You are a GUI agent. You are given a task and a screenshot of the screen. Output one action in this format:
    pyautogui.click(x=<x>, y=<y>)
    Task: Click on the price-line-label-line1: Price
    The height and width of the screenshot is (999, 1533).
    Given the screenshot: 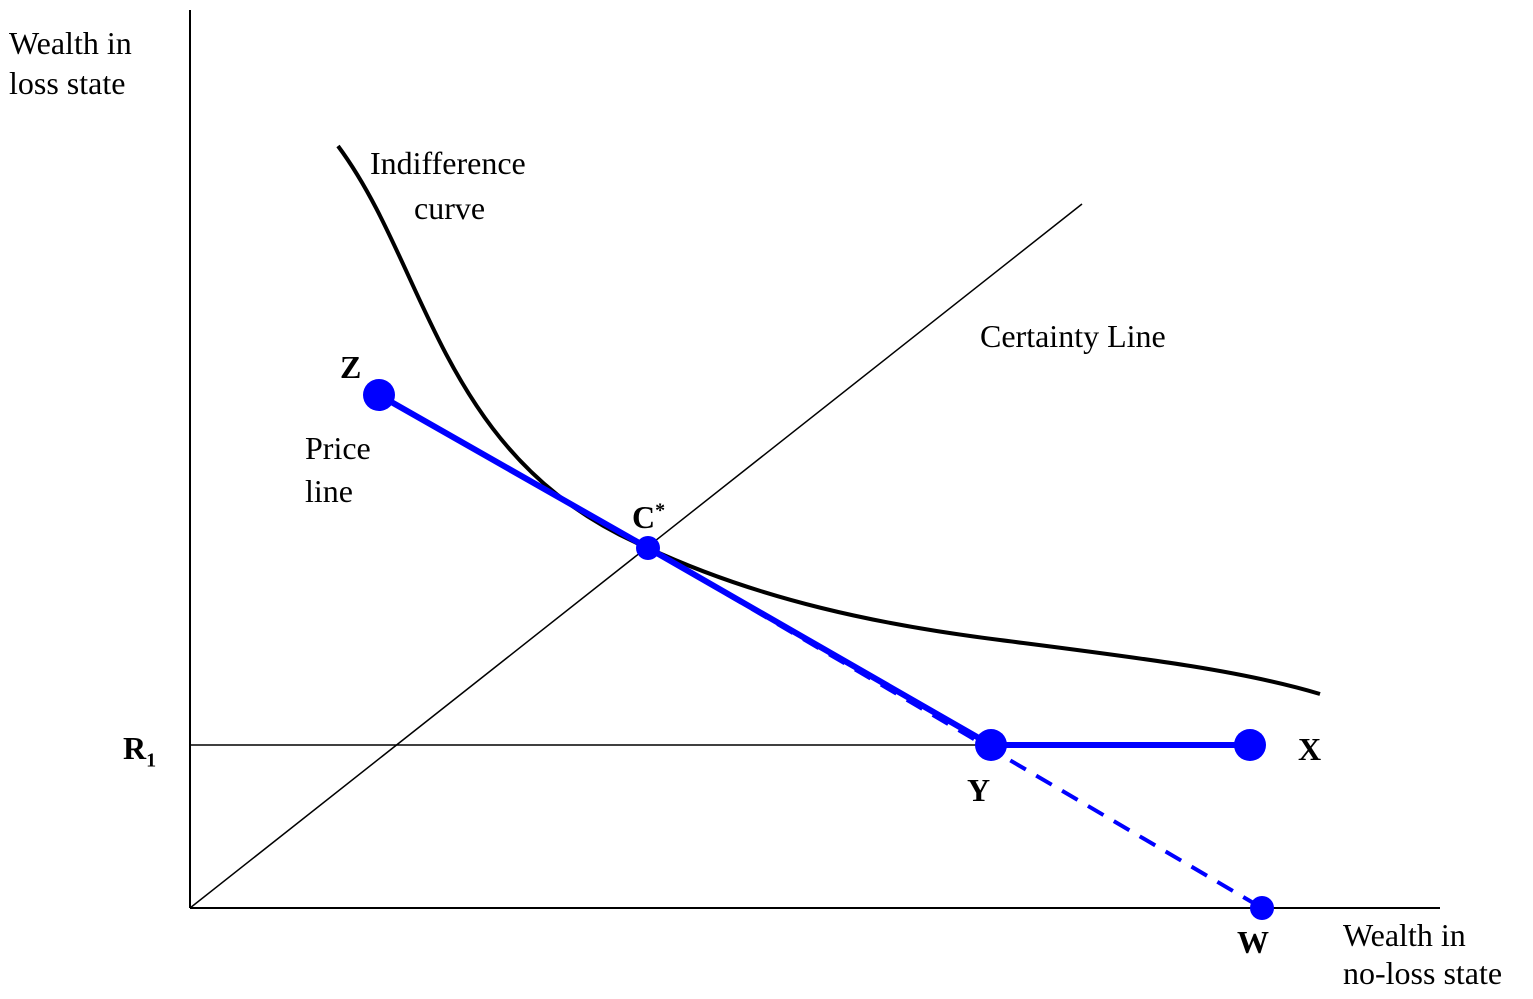 What is the action you would take?
    pyautogui.click(x=338, y=448)
    